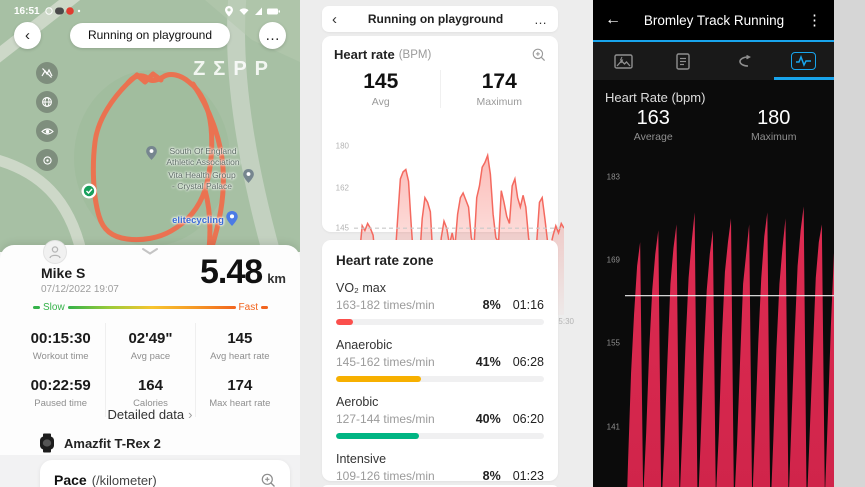 This screenshot has height=487, width=865. What do you see at coordinates (149, 393) in the screenshot?
I see `stat-calories: 164 Calories` at bounding box center [149, 393].